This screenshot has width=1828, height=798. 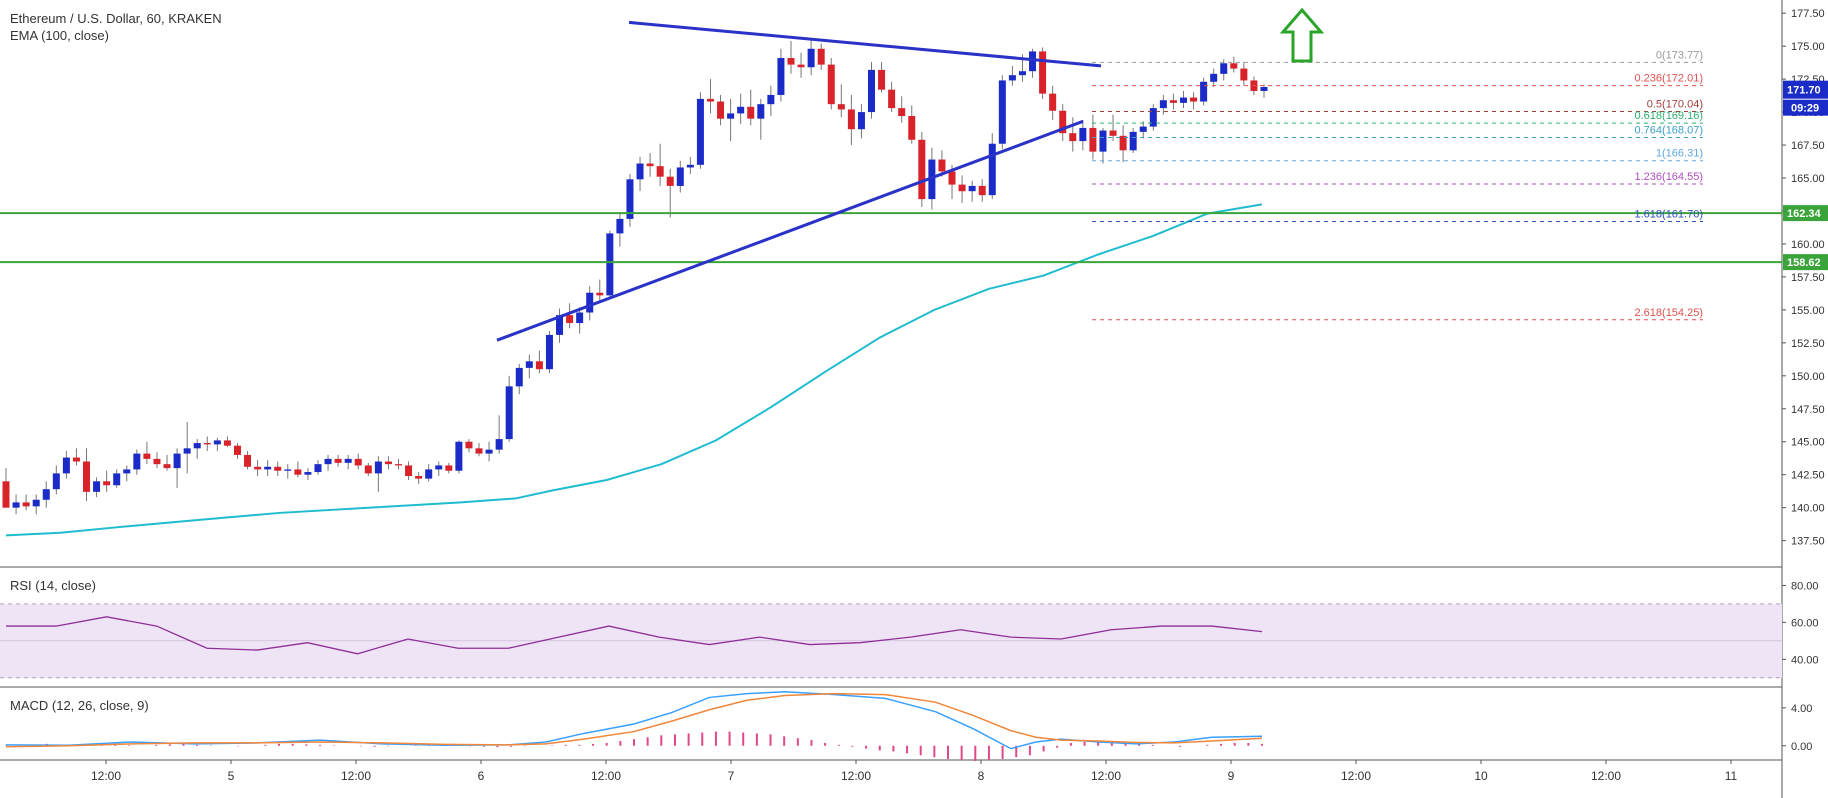 I want to click on y-tick-label: 140.00, so click(x=1808, y=509).